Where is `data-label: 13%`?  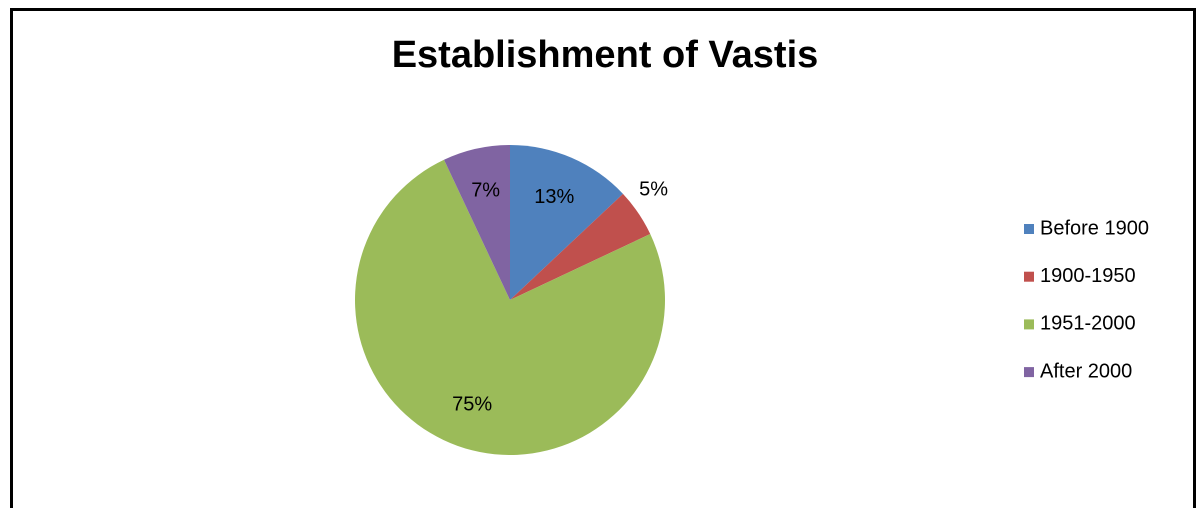 data-label: 13% is located at coordinates (554, 197).